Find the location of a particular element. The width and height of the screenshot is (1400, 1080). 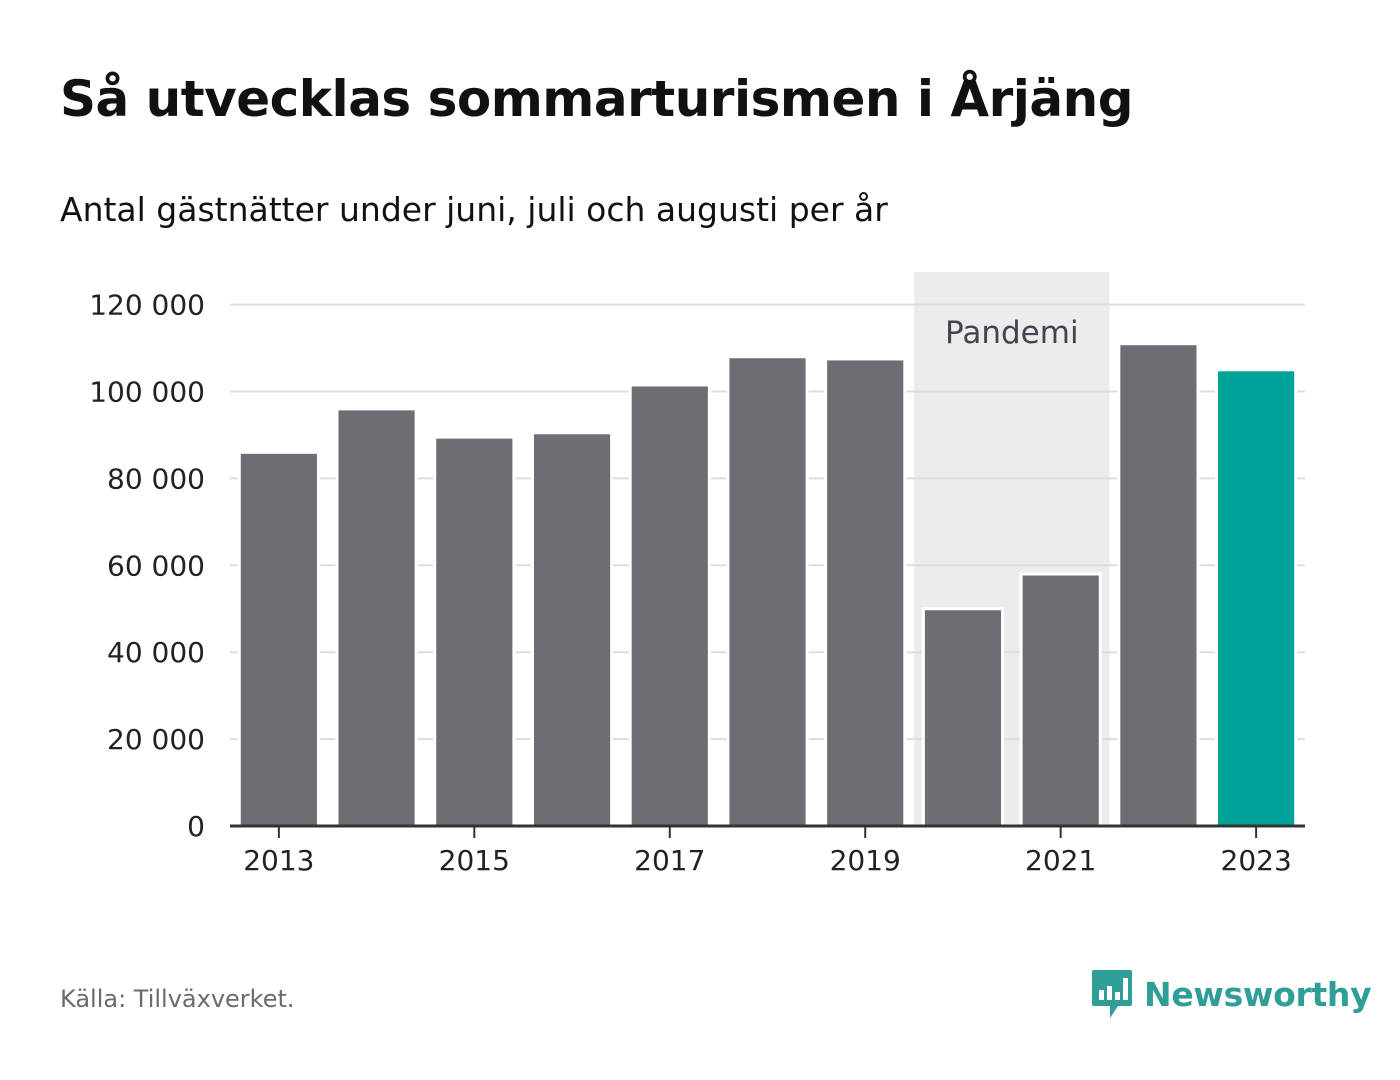

pandemic-label: Pandemi is located at coordinates (1012, 333).